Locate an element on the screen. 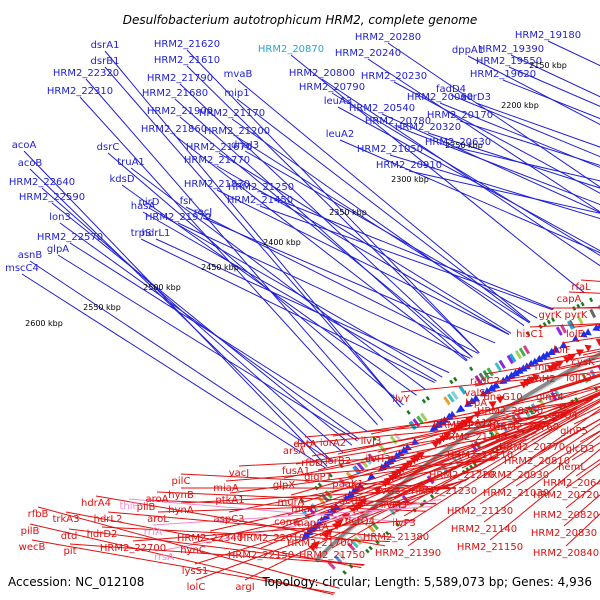 This screenshot has width=600, height=600. reverse-gene-label: mpl is located at coordinates (544, 367).